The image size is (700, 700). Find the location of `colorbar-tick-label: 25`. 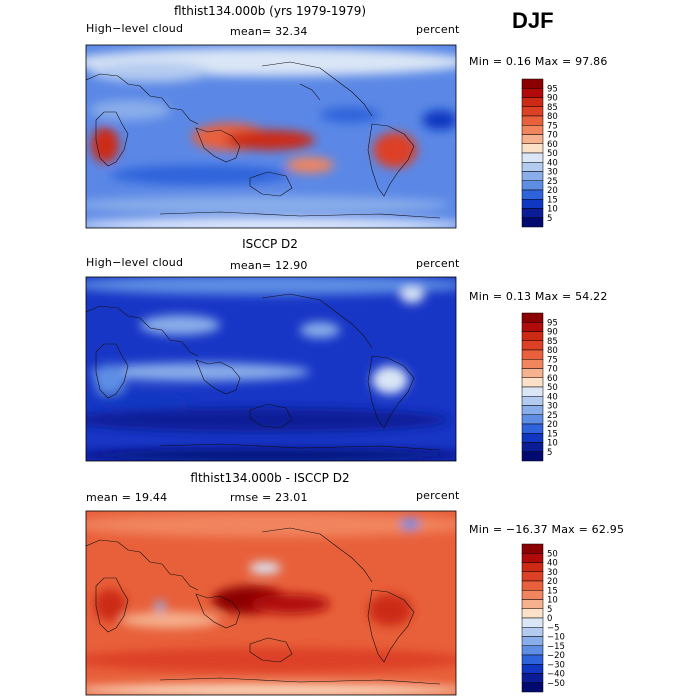

colorbar-tick-label: 25 is located at coordinates (552, 416).